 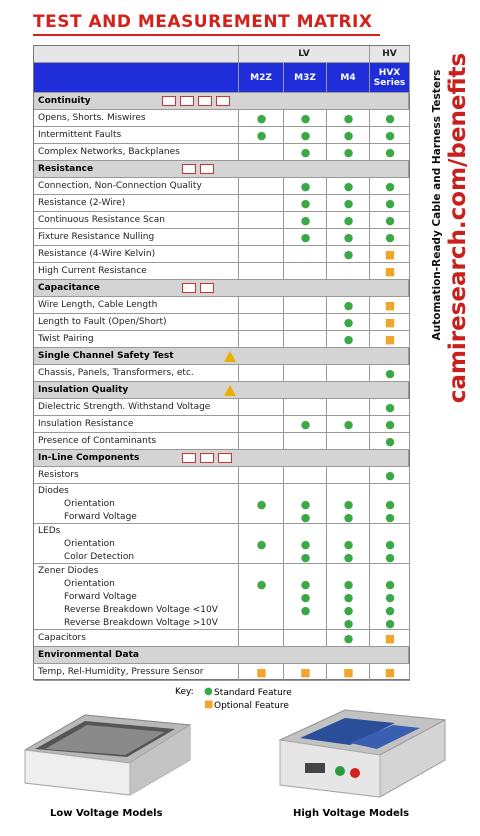 What do you see at coordinates (106, 356) in the screenshot?
I see `section-label: Single Channel Safety Test` at bounding box center [106, 356].